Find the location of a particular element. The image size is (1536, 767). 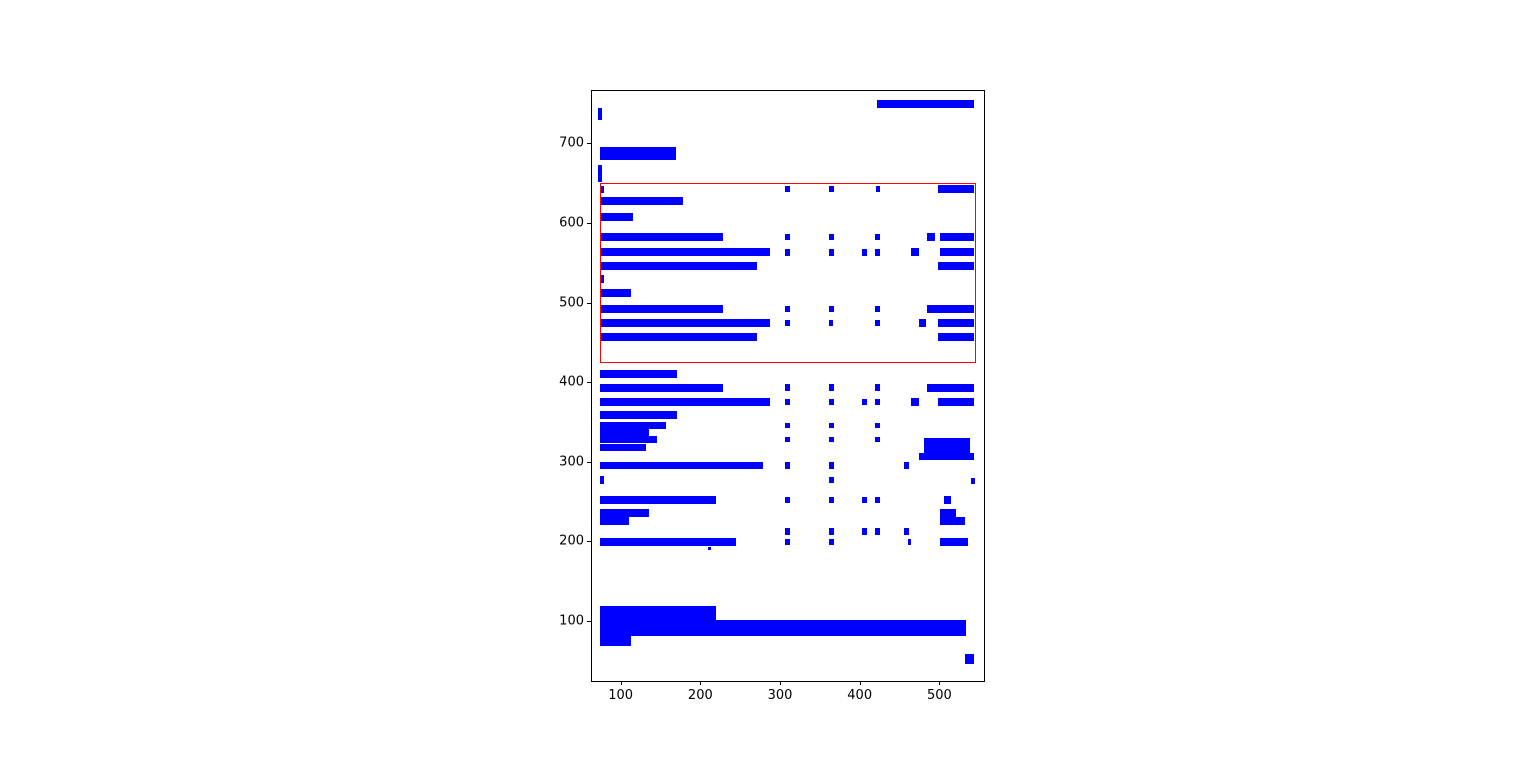

red-highlight-rect is located at coordinates (788, 273).